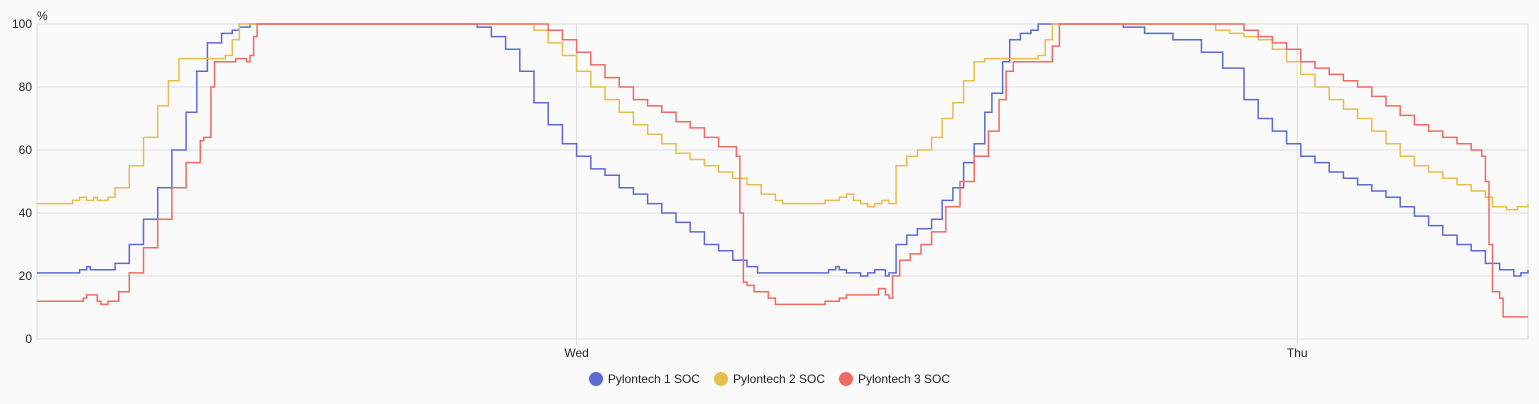 Image resolution: width=1539 pixels, height=404 pixels. What do you see at coordinates (1297, 353) in the screenshot?
I see `x-tick-label: Thu` at bounding box center [1297, 353].